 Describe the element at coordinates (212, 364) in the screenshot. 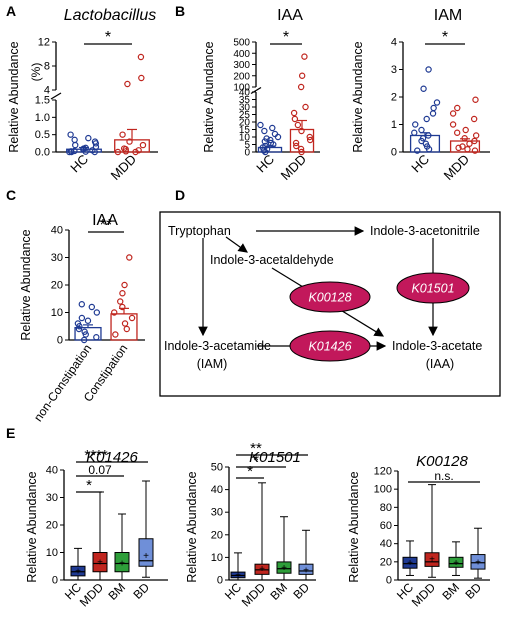

I see `node-acetamide-abbr: (IAM)` at that location.